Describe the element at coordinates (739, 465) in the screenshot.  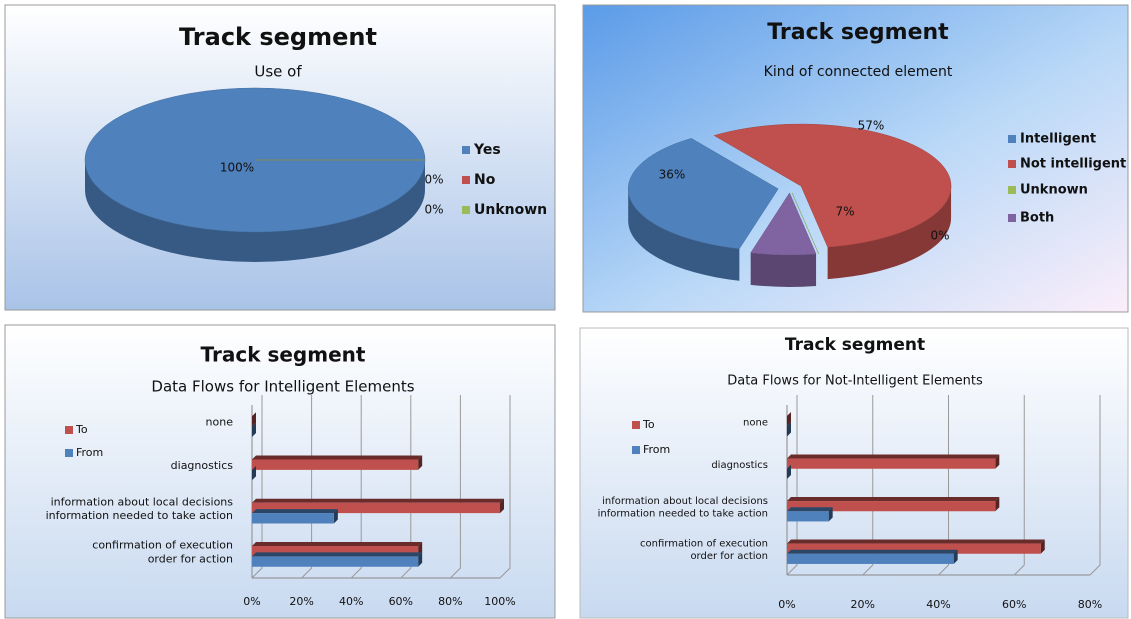
I see `y-tick-label: diagnostics` at that location.